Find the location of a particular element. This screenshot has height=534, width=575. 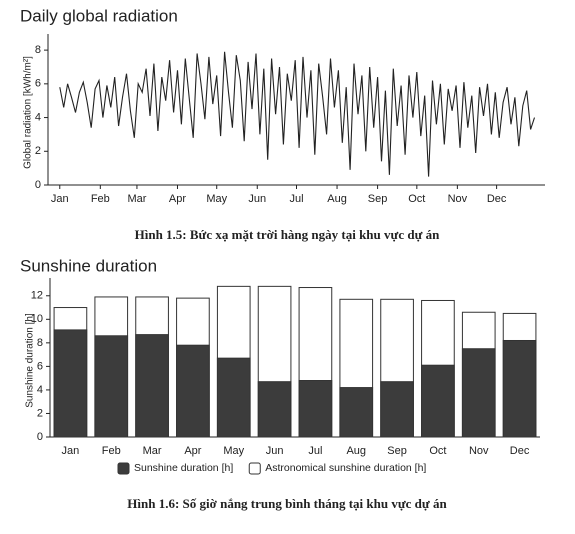

y-tick-label: 12 is located at coordinates (37, 296).